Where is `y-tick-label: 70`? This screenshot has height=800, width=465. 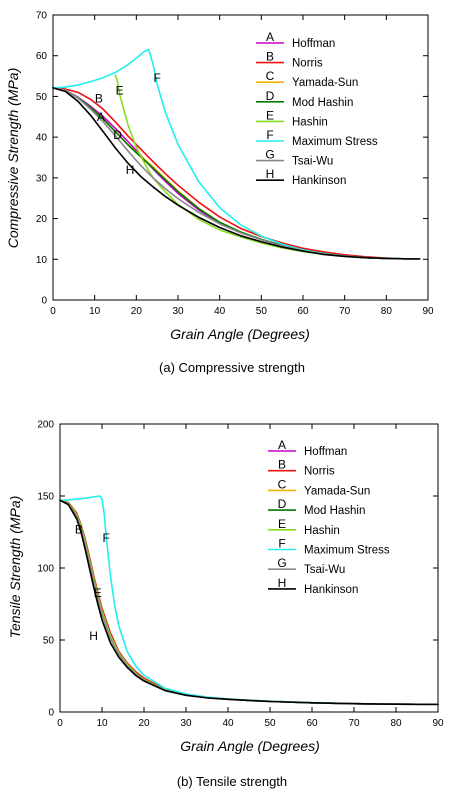
y-tick-label: 70 is located at coordinates (42, 16).